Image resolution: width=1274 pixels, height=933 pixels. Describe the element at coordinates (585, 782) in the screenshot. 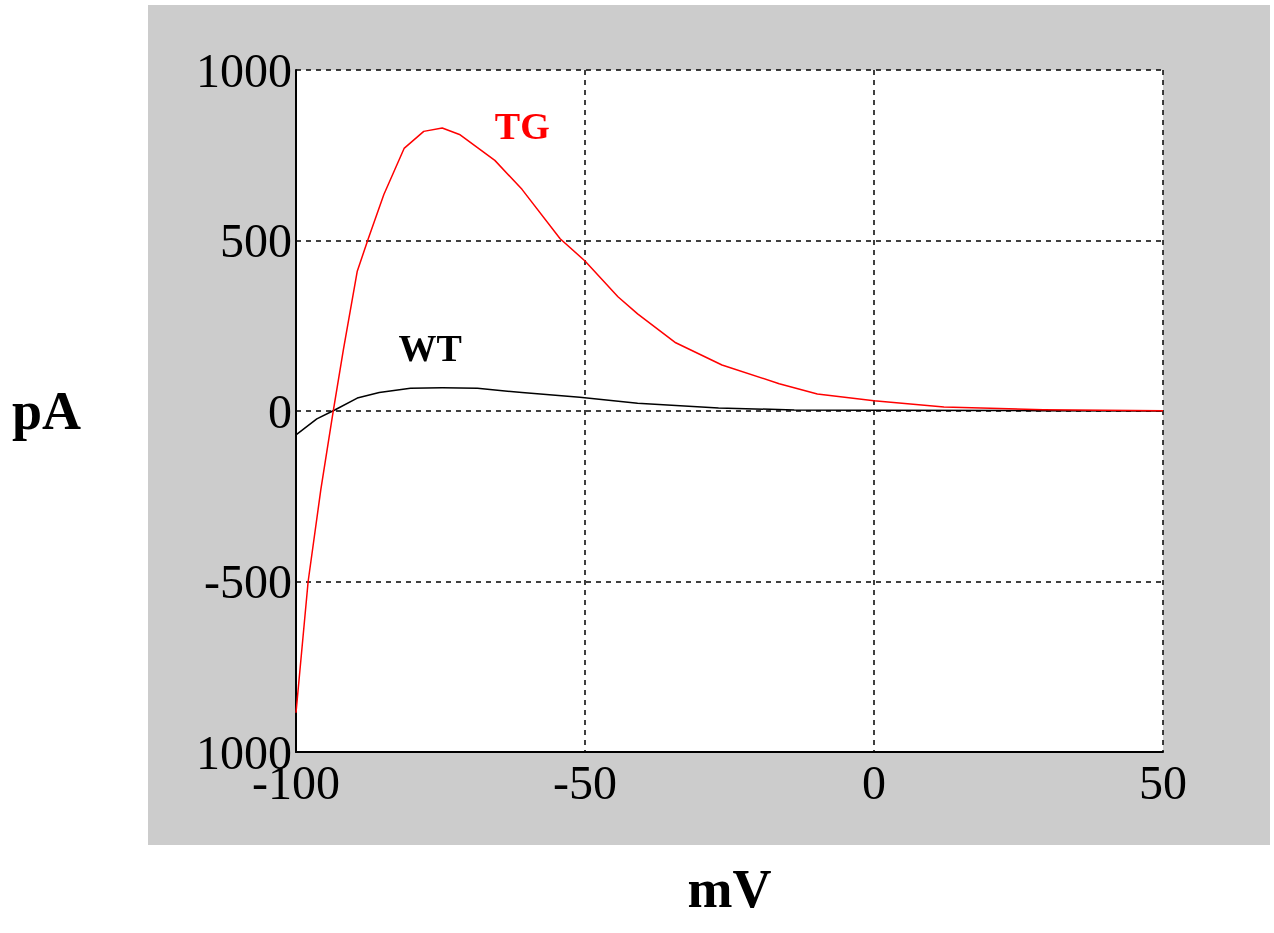

I see `x-tick-label: -50` at that location.